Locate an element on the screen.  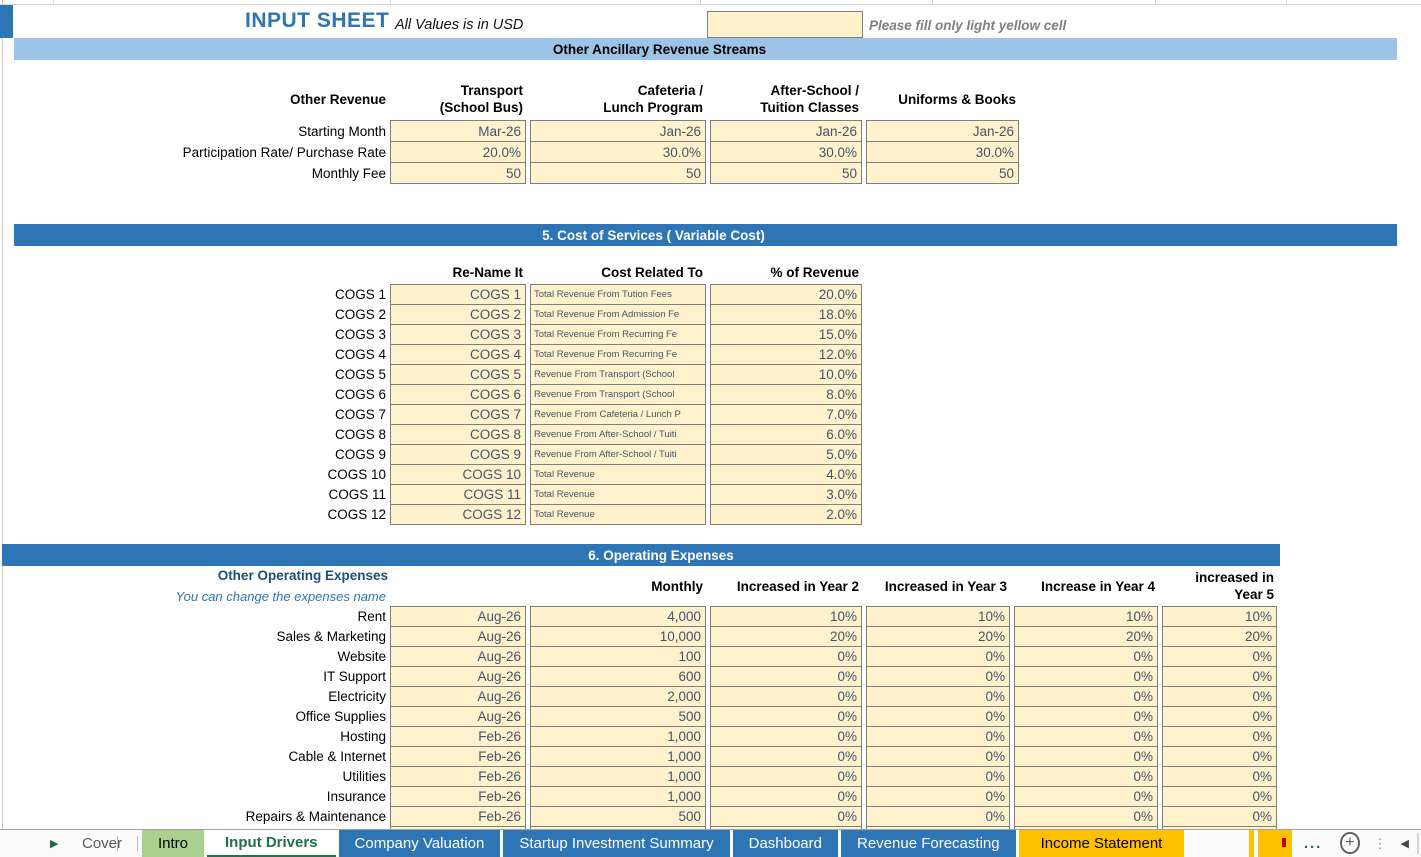
sheet-tab: Startup Investment Summary is located at coordinates (616, 843).